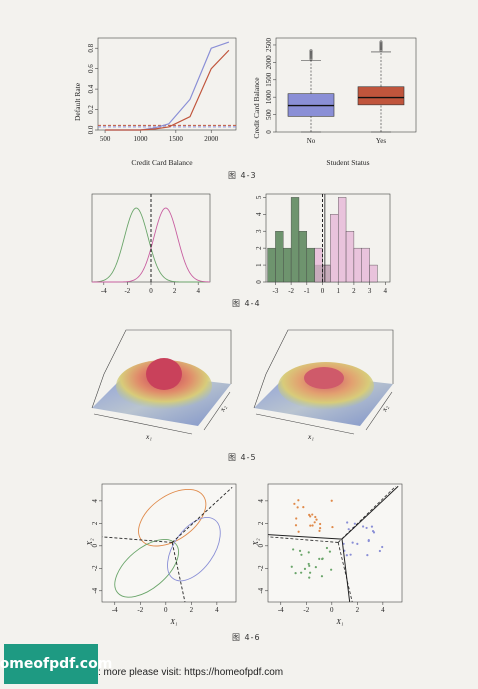 The height and width of the screenshot is (689, 478). What do you see at coordinates (140, 139) in the screenshot?
I see `x-tick-label: 1000` at bounding box center [140, 139].